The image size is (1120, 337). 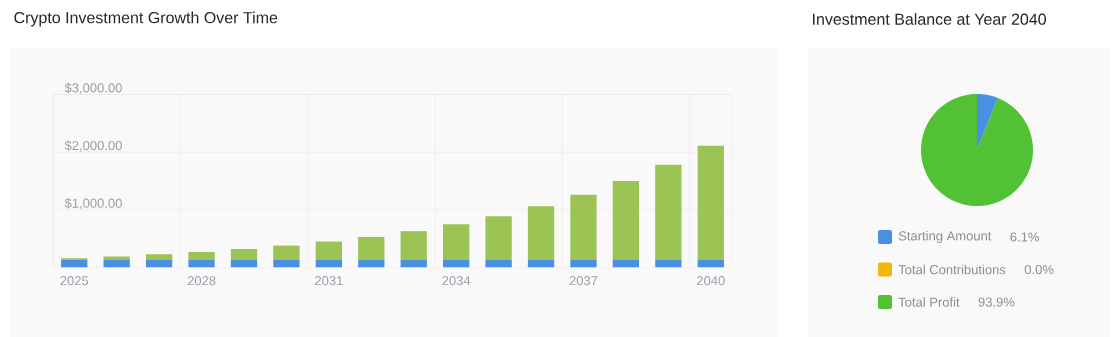 I want to click on x-tick-label: 2040, so click(x=710, y=281).